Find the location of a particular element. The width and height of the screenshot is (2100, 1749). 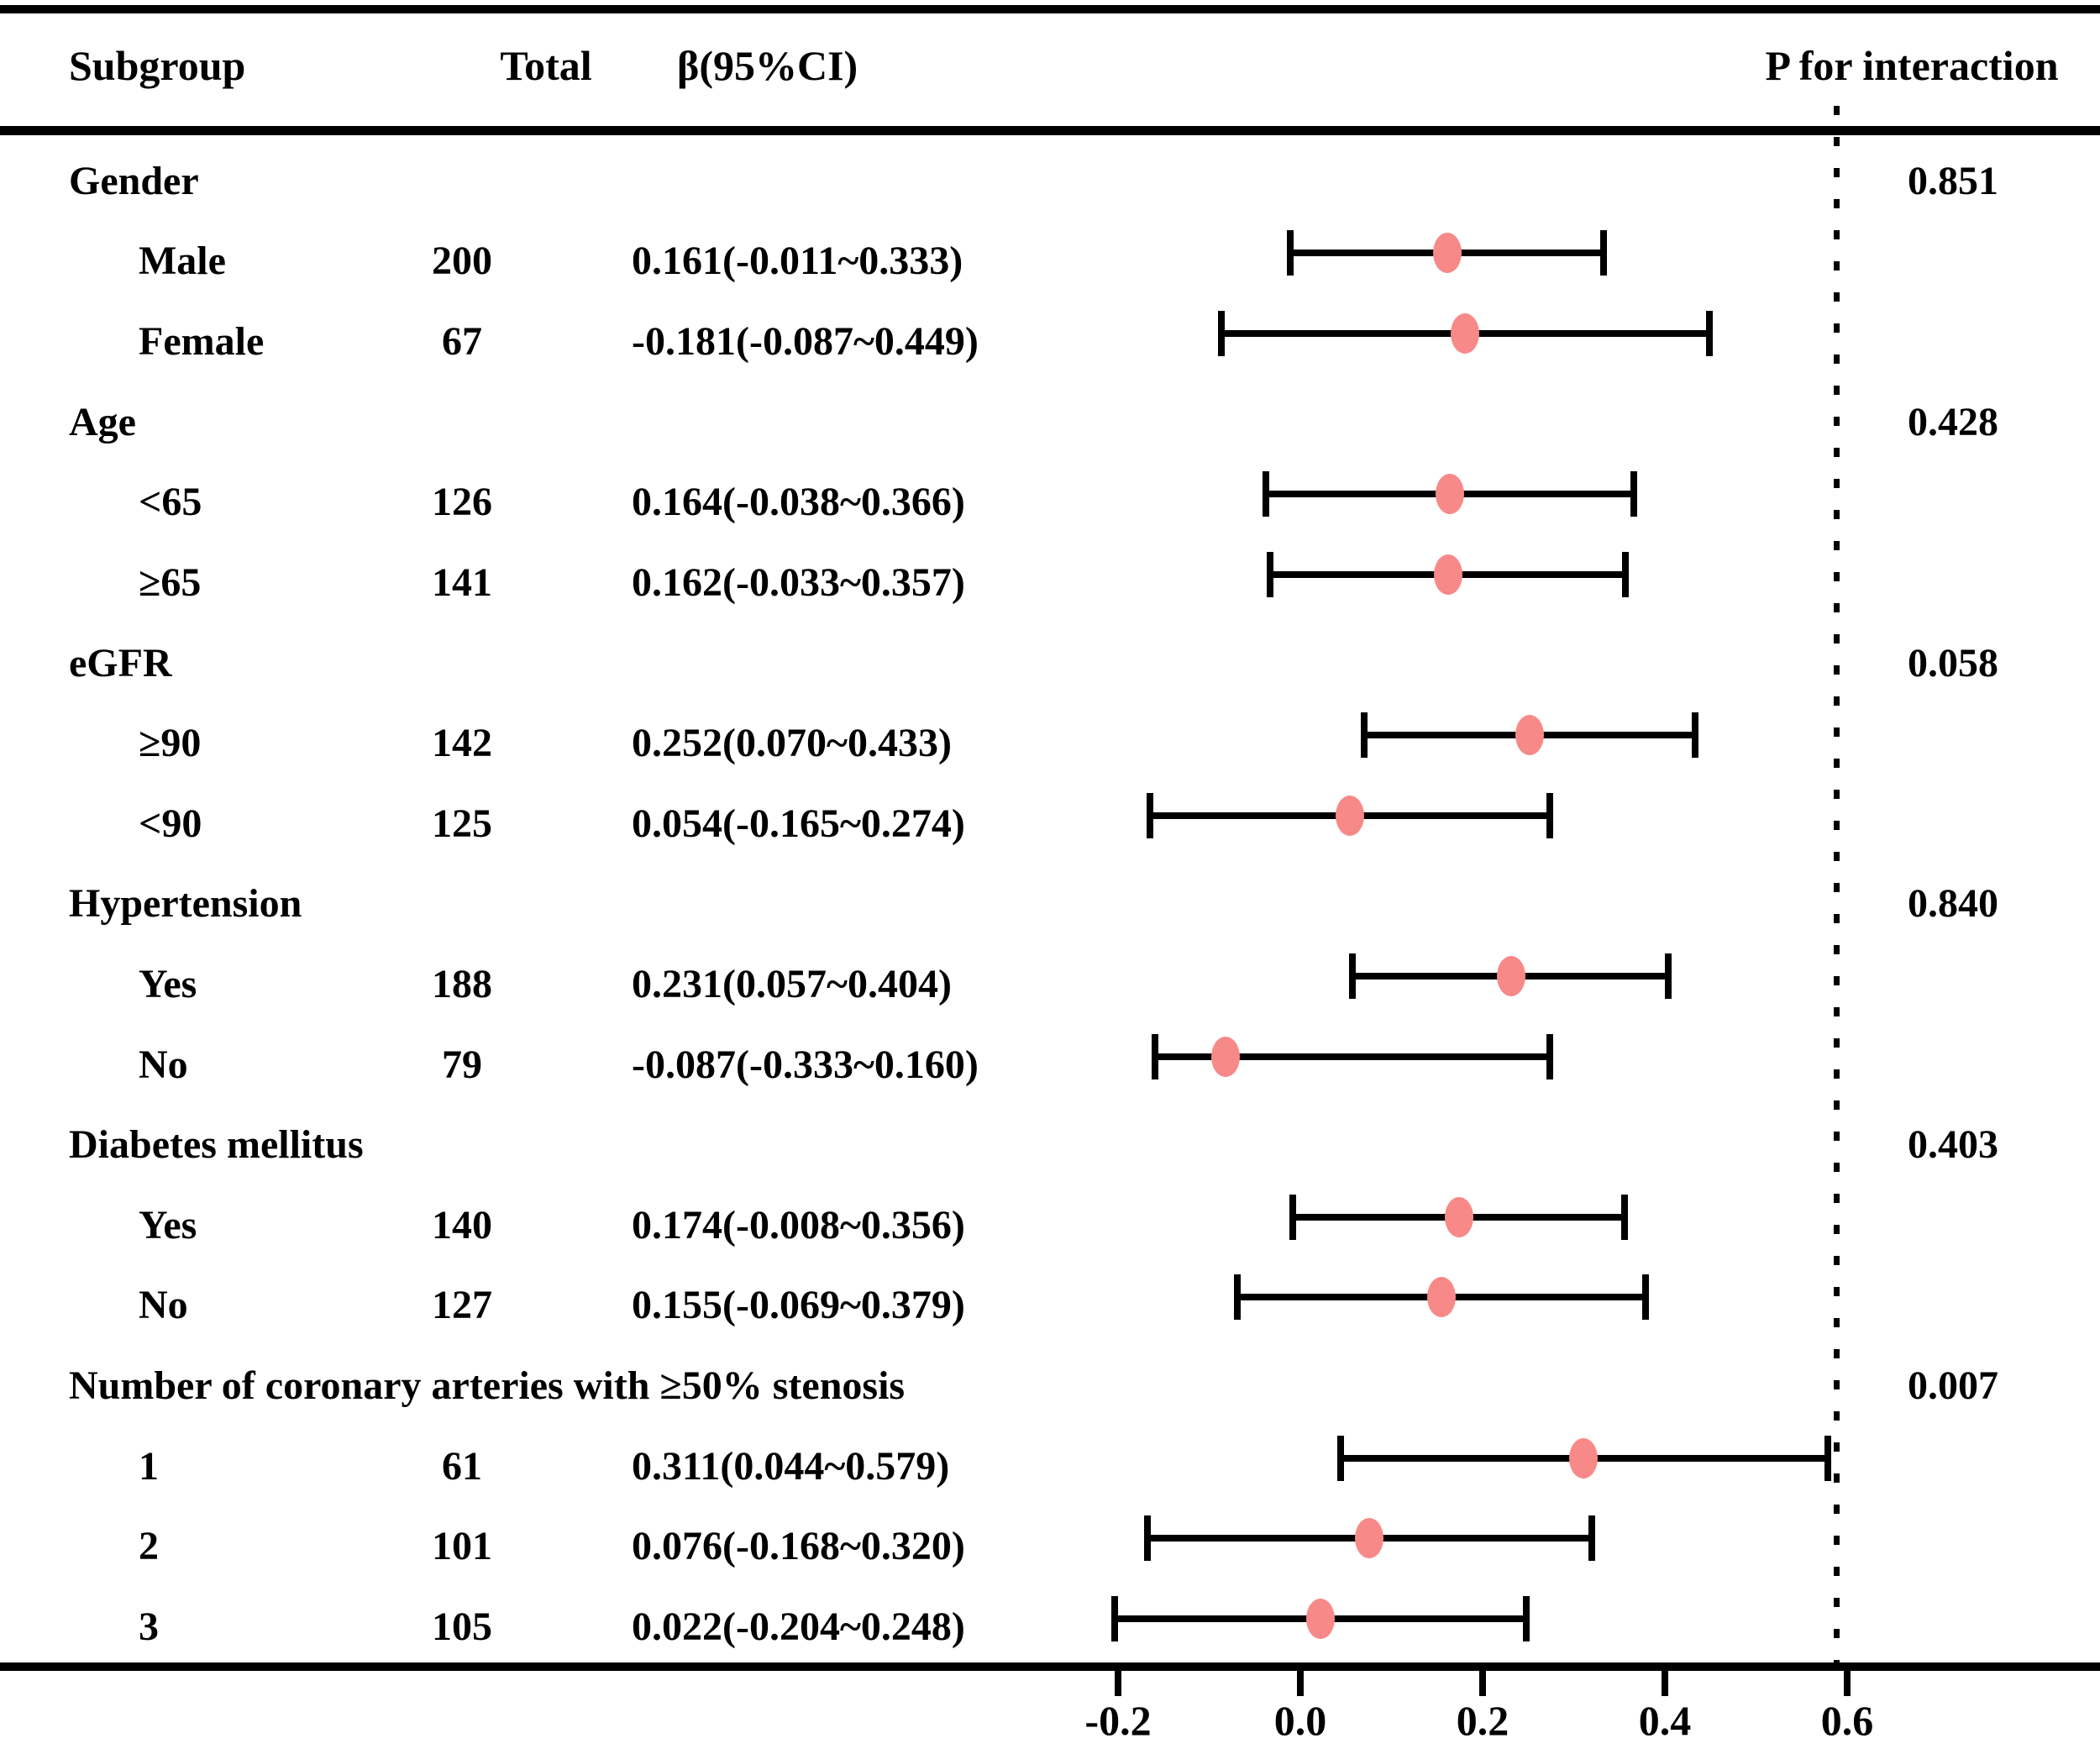

axis-tick-label: 0.2 is located at coordinates (1482, 1720).